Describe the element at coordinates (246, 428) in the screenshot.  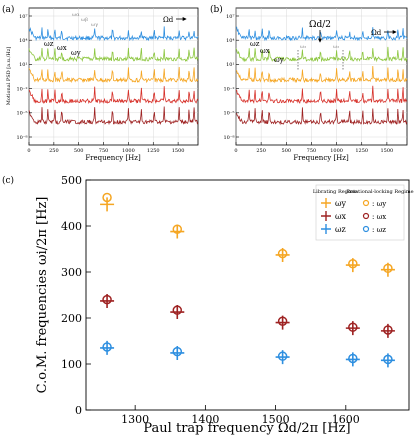
I see `panel-c-xlabel: Paul trap frequency Ωd/2π [Hz]` at that location.